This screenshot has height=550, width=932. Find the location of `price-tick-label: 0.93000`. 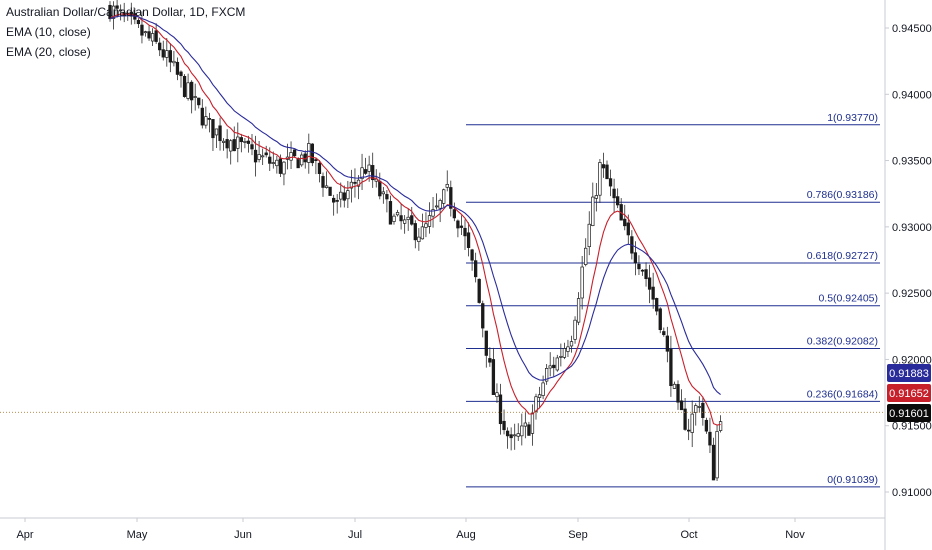

price-tick-label: 0.93000 is located at coordinates (912, 228).